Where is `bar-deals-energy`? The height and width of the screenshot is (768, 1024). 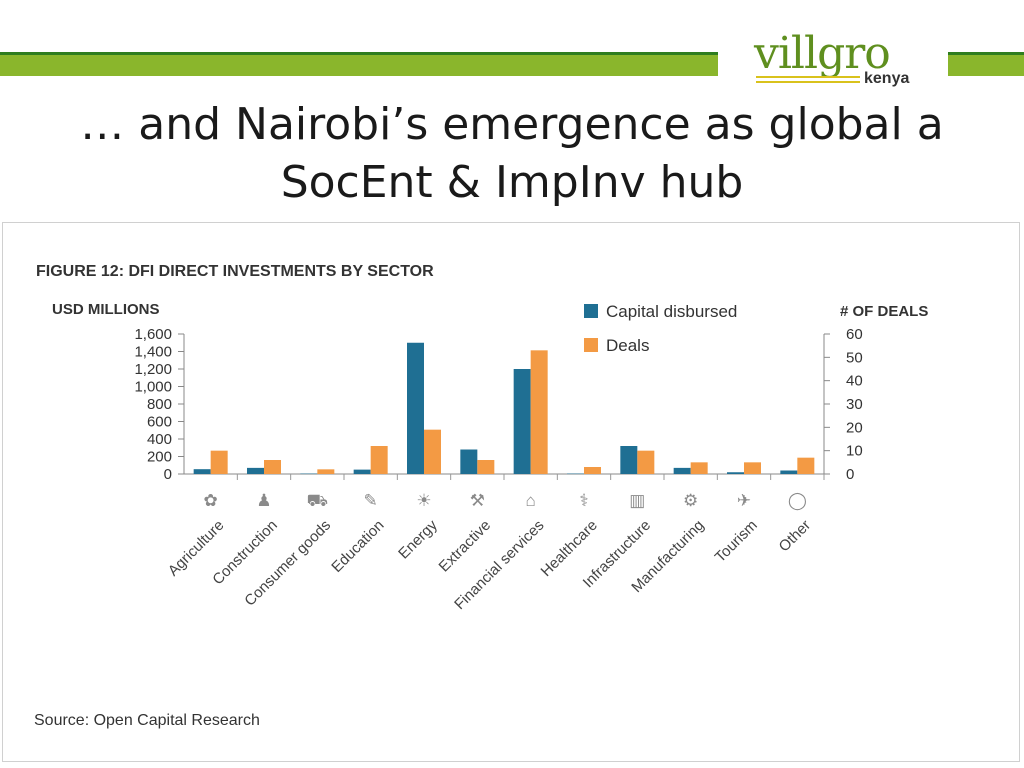
bar-deals-energy is located at coordinates (432, 451).